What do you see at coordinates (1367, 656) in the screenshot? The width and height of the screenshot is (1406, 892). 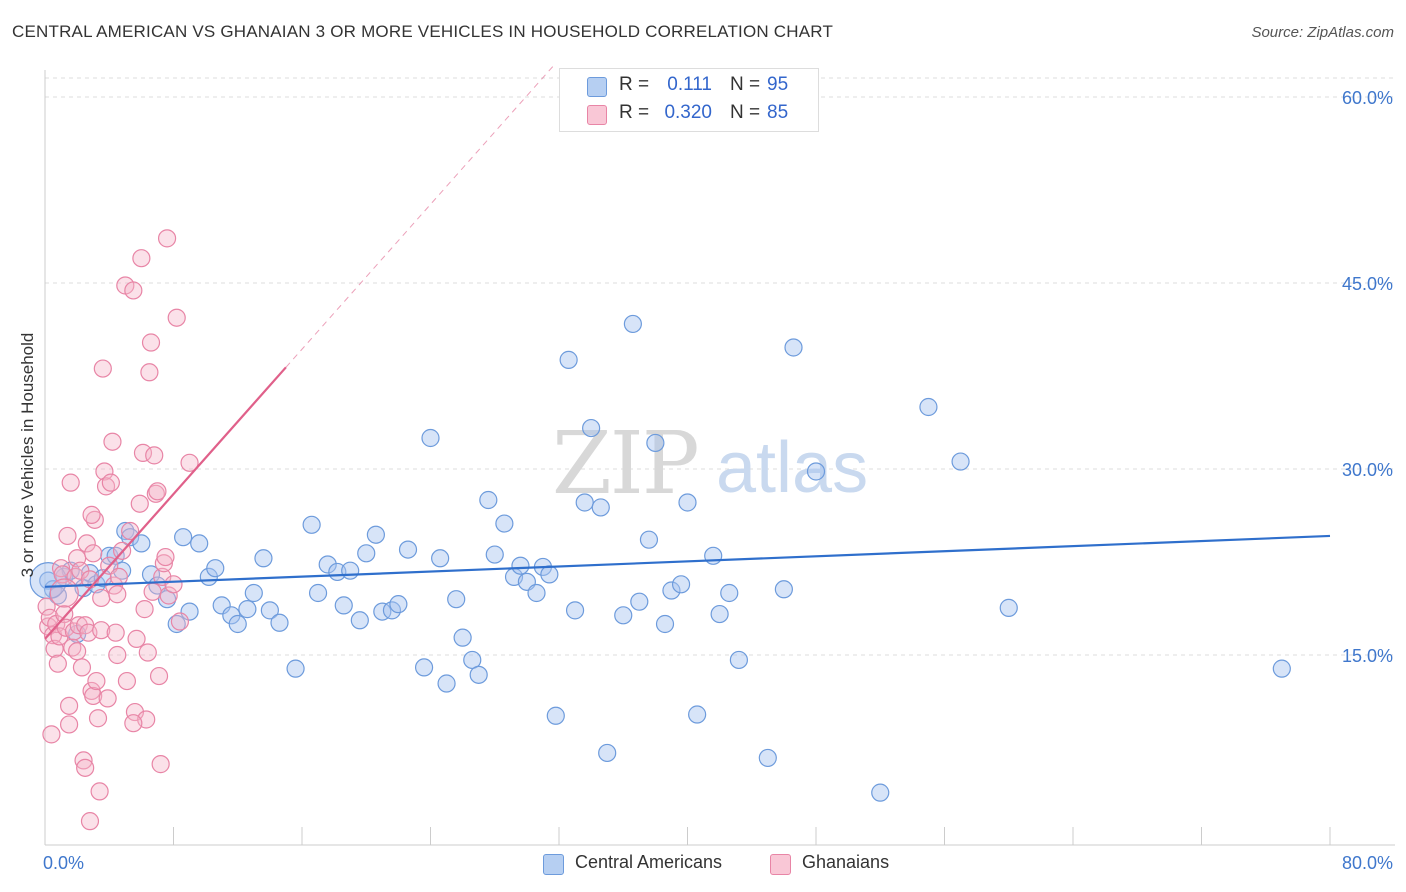 I see `y-tick-label: 15.0%` at bounding box center [1367, 656].